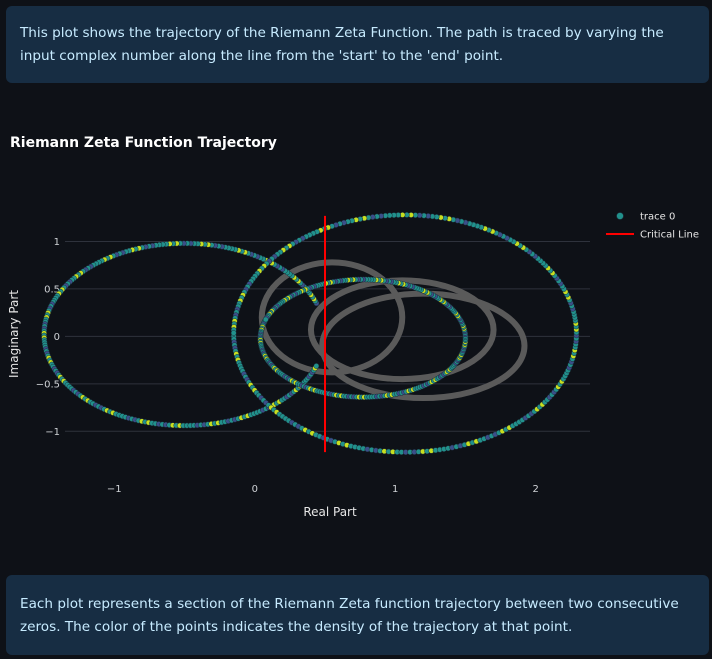 The height and width of the screenshot is (659, 712). I want to click on x-tick-label: −1, so click(114, 489).